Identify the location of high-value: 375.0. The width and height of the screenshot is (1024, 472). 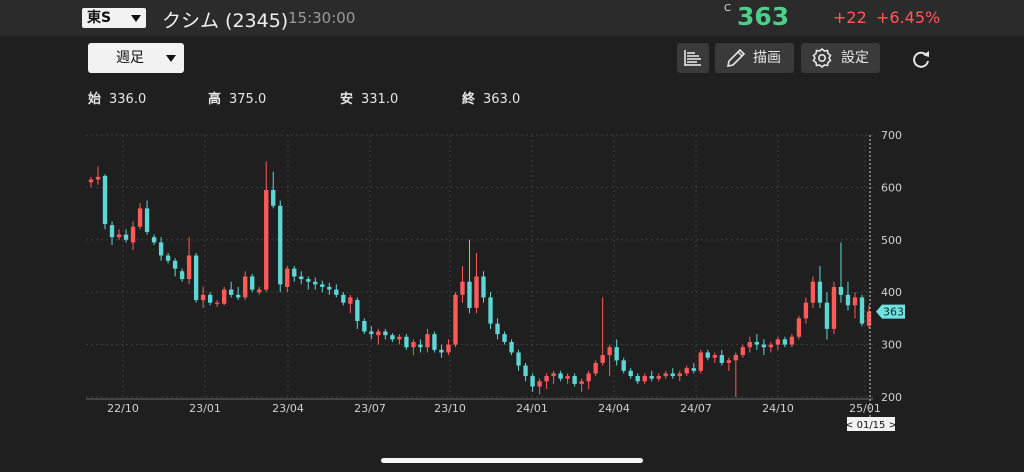
(248, 99).